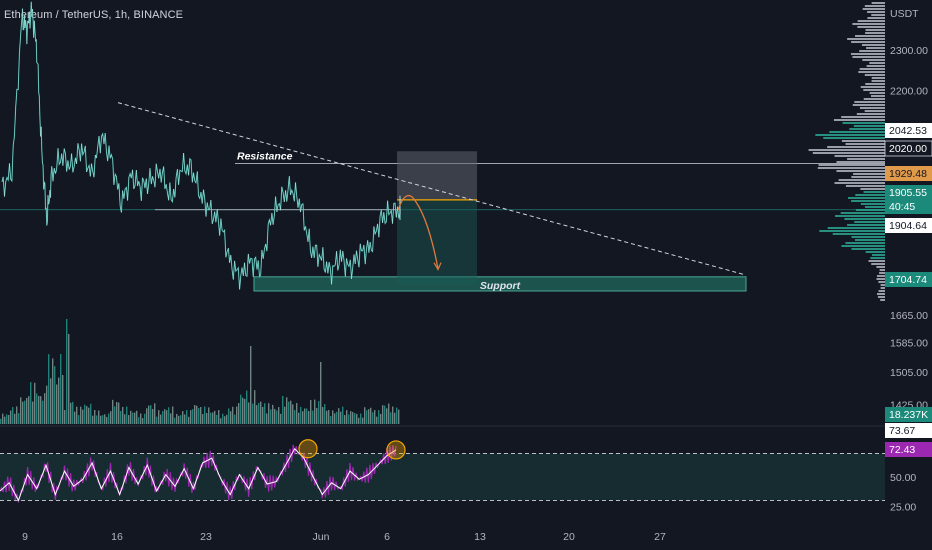  What do you see at coordinates (117, 537) in the screenshot?
I see `time-tick-label: 16` at bounding box center [117, 537].